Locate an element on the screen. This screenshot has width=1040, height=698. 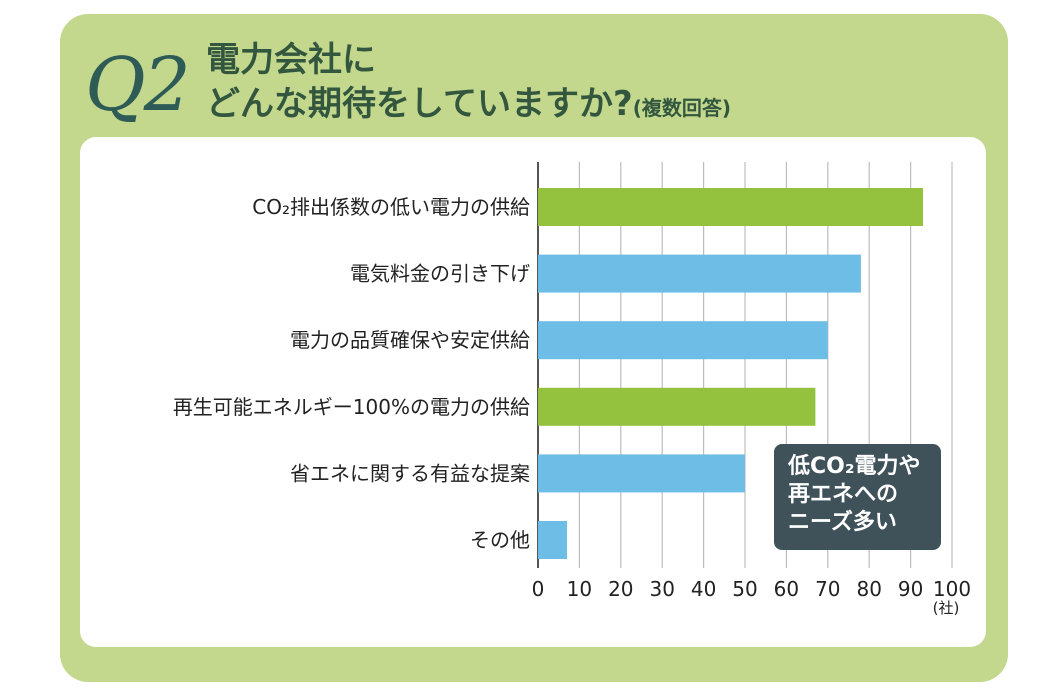
x-tick-label: 80 is located at coordinates (868, 589).